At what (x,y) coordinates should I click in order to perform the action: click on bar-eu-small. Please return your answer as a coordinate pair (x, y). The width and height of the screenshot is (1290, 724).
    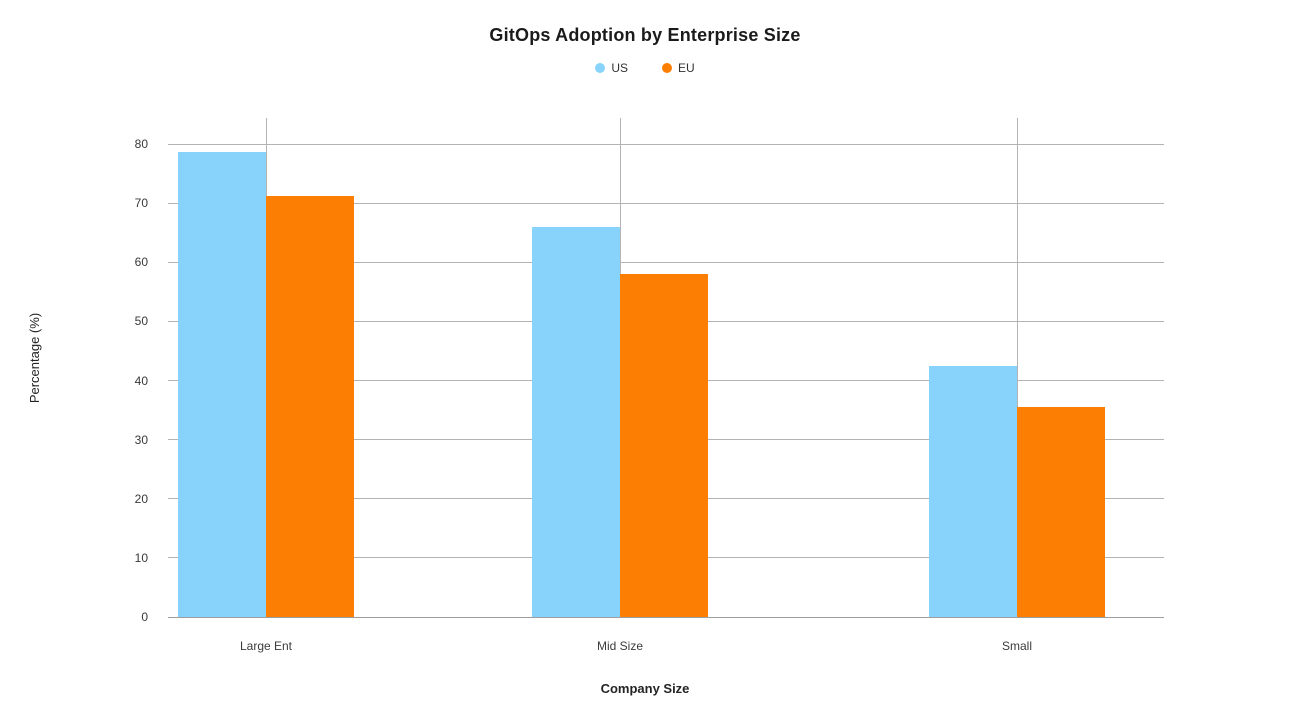
    Looking at the image, I should click on (1061, 512).